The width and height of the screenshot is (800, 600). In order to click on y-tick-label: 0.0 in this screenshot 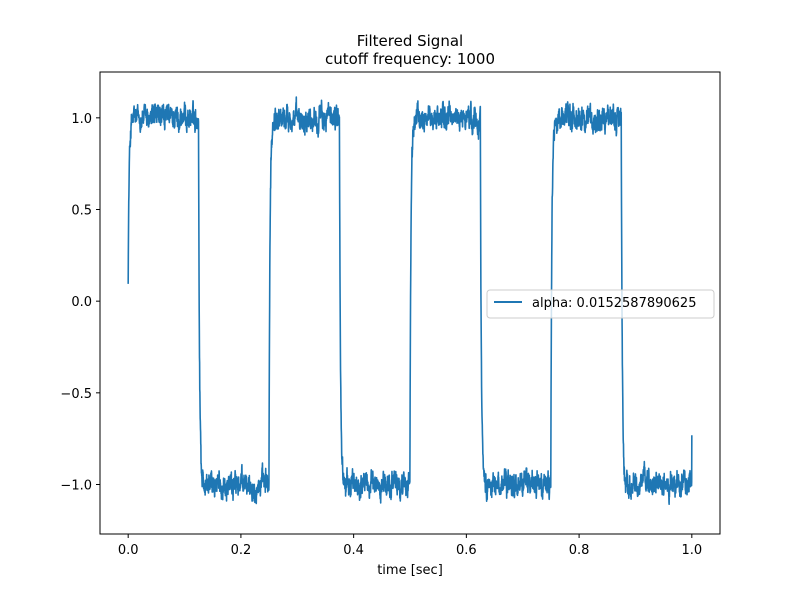, I will do `click(81, 302)`.